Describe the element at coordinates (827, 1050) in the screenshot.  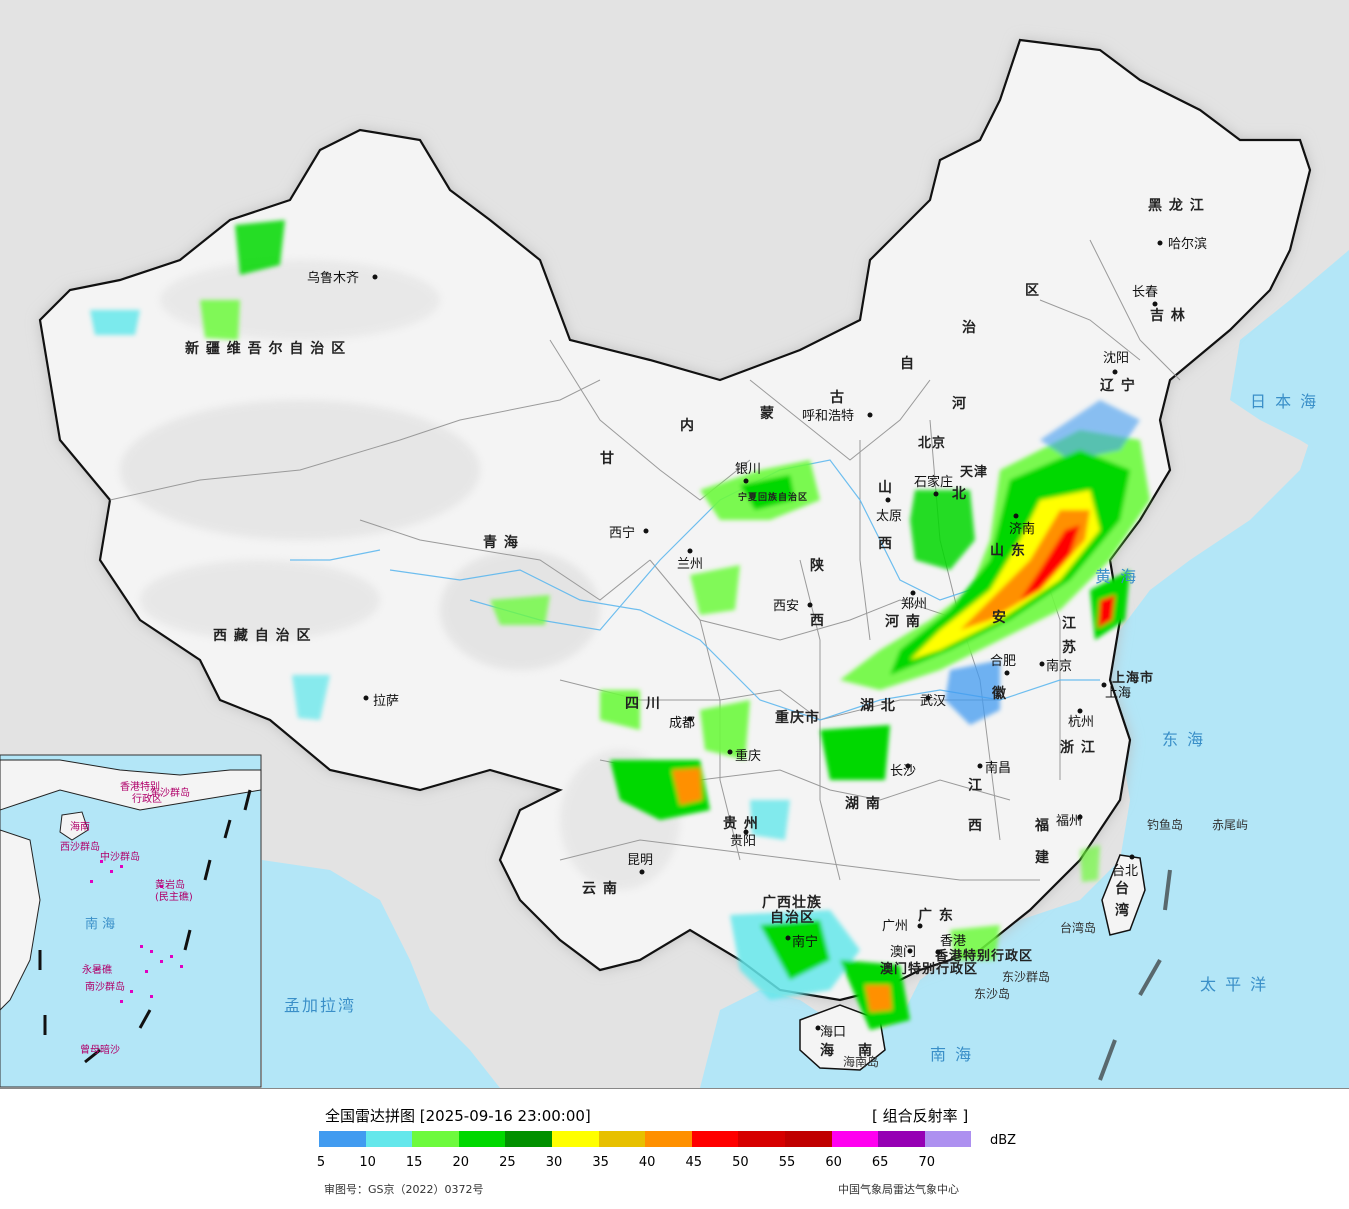
I see `province-label: 海` at that location.